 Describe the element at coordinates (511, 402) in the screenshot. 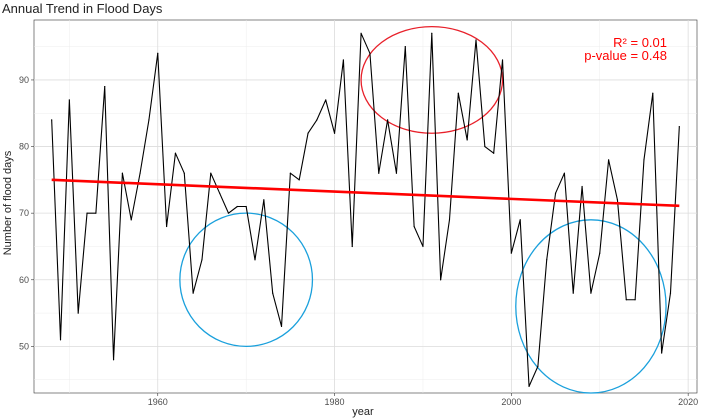

I see `x-tick-label: 2000` at that location.